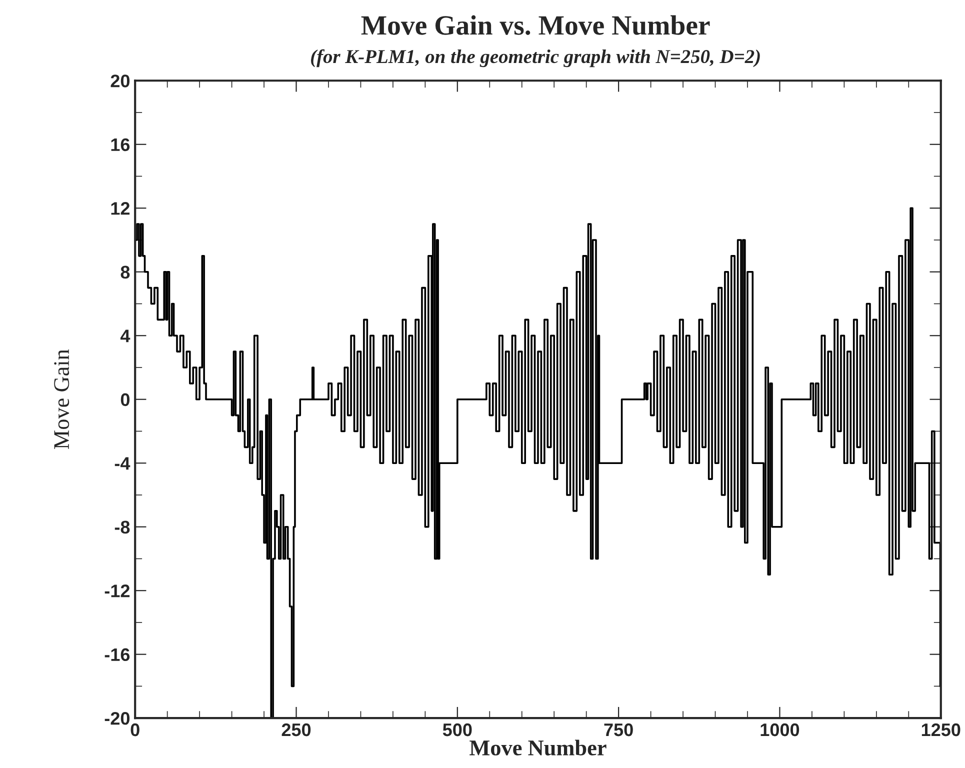  I want to click on x-tick-label: 0, so click(135, 729).